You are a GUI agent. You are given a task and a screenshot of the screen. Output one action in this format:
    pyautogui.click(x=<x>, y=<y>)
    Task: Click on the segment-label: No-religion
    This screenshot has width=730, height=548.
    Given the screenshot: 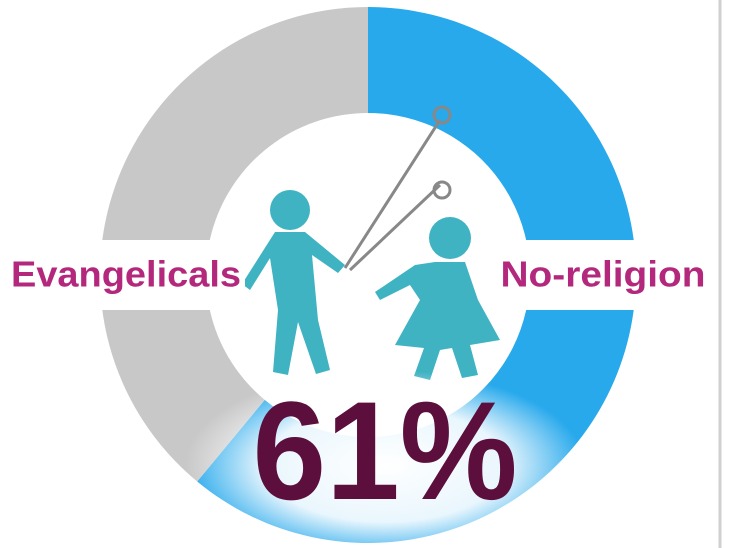 What is the action you would take?
    pyautogui.click(x=603, y=274)
    